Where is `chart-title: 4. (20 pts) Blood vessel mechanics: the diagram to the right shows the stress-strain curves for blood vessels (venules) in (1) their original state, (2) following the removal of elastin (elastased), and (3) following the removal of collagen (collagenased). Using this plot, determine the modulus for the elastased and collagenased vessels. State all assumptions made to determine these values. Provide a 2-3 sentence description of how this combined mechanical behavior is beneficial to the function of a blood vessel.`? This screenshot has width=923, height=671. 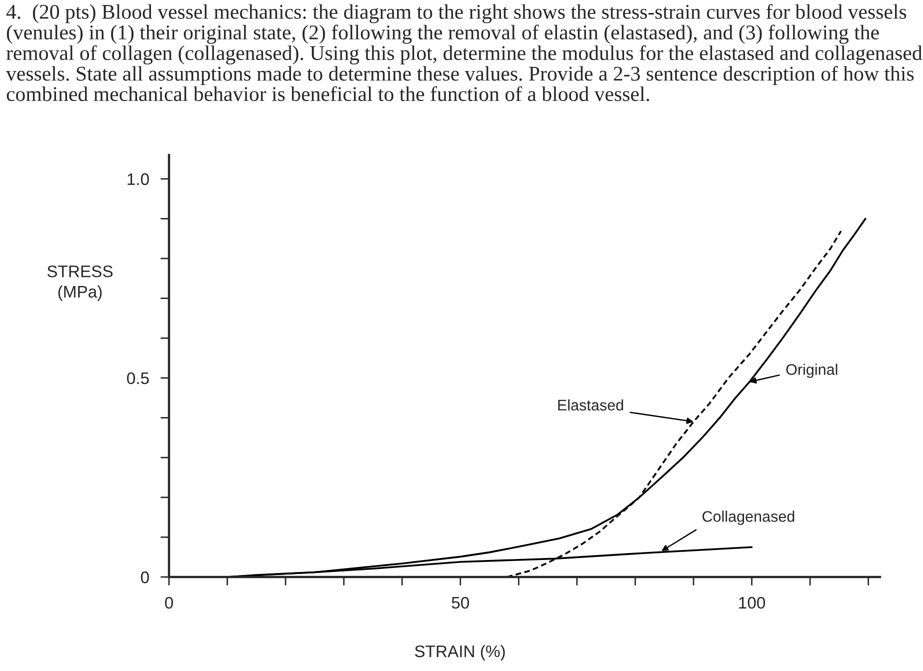
chart-title: 4. (20 pts) Blood vessel mechanics: the diagram to the right shows the stress-strain curves for blood vessels (venules) in (1) their original state, (2) following the removal of elastin (elastased), and (3) following the removal of collagen (collagenased). Using this plot, determine the modulus for the elastased and collagenased vessels. State all assumptions made to determine these values. Provide a 2-3 sentence description of how this combined mechanical behavior is beneficial to the function of a blood vessel. is located at coordinates (464, 53).